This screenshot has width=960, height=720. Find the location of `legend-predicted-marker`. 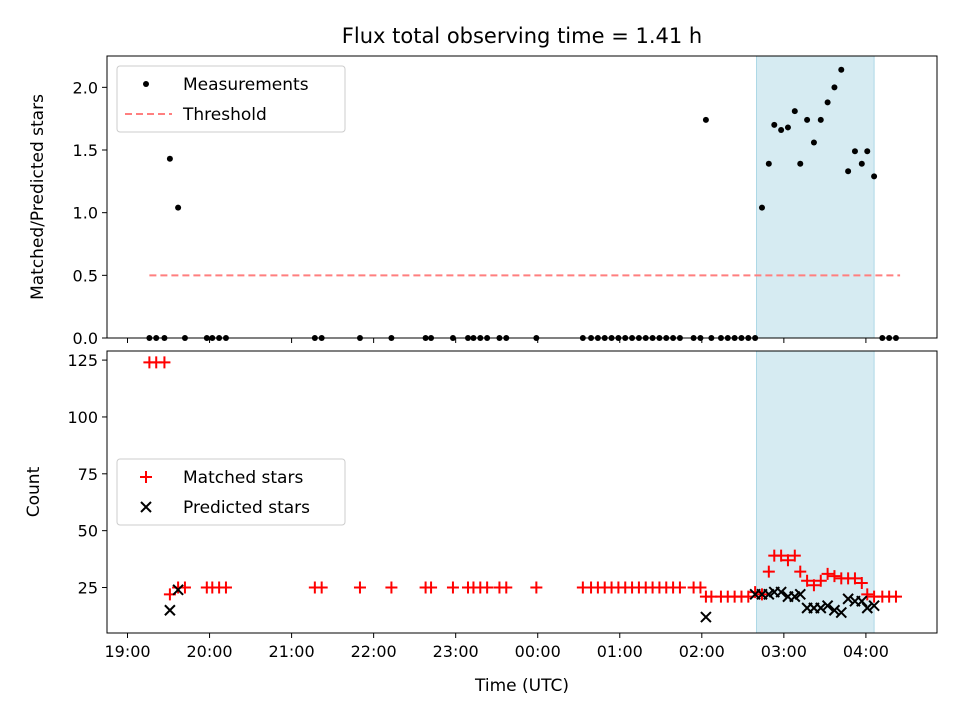

legend-predicted-marker is located at coordinates (146, 507).